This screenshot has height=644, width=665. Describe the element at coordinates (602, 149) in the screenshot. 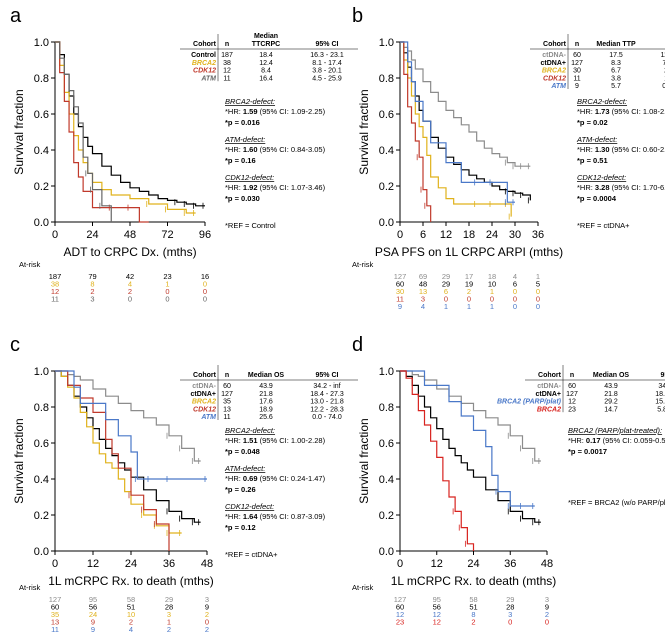

I see `hr-part: 1.30` at that location.